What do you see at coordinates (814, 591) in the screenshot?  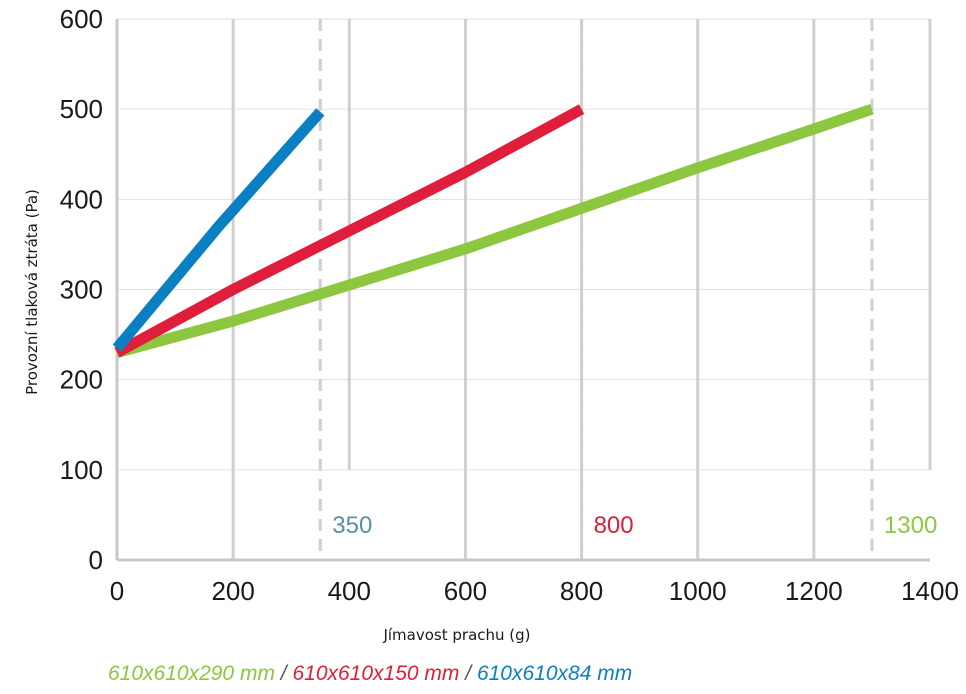 I see `x-tick-label: 1200` at bounding box center [814, 591].